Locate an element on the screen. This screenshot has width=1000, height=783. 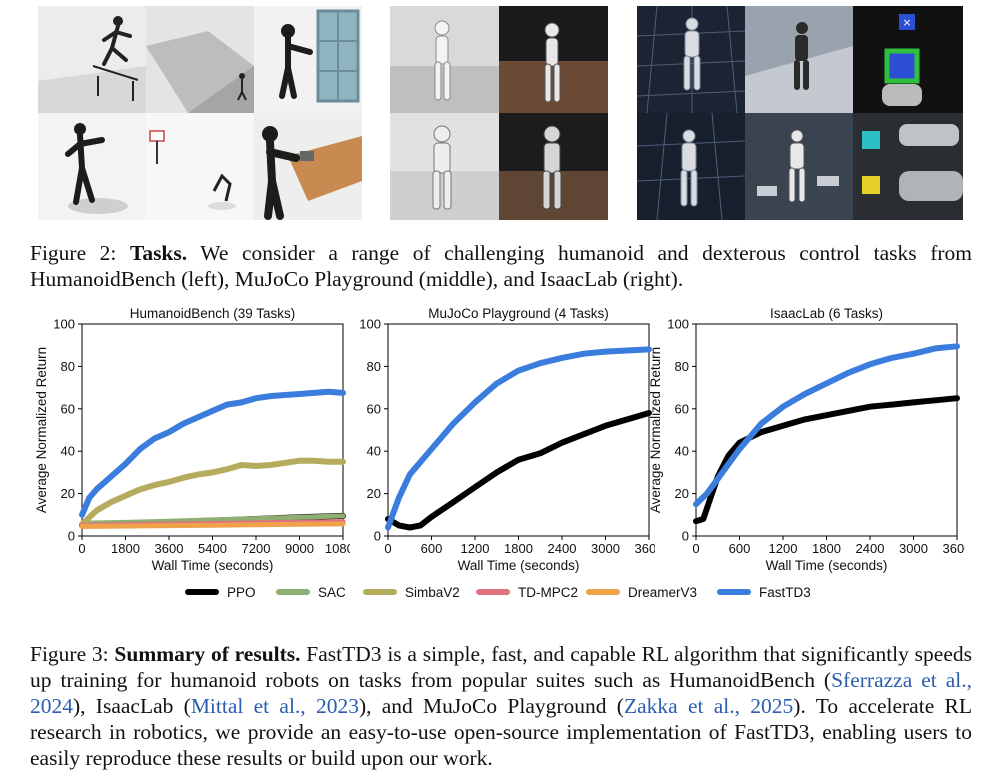
citation-zakka: Zakka et al., 2025 is located at coordinates (708, 706).